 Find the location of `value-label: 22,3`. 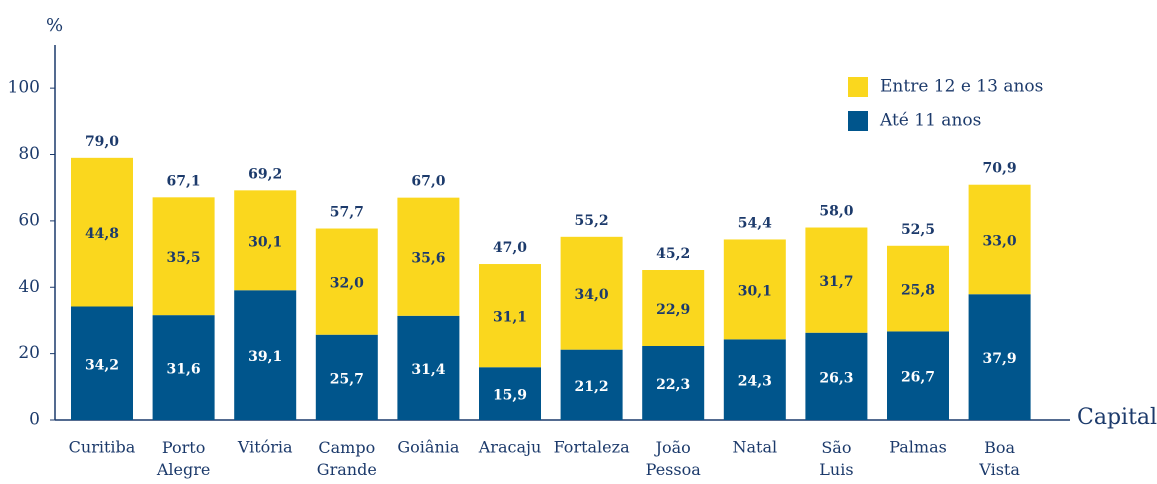

value-label: 22,3 is located at coordinates (673, 385).